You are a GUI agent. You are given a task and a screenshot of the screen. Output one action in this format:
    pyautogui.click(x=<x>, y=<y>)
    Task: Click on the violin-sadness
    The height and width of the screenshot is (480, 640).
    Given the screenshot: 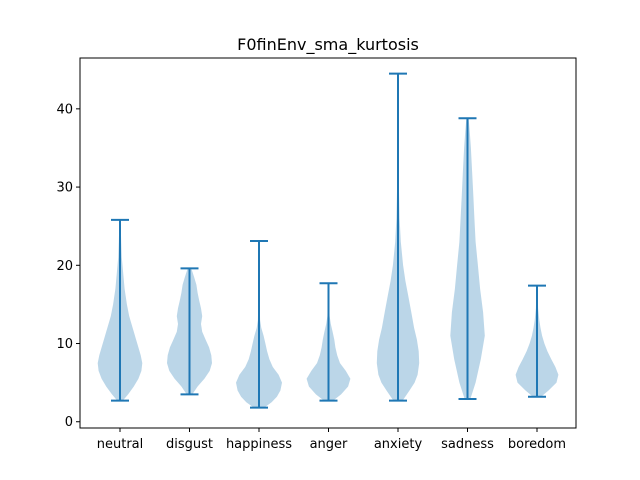 What is the action you would take?
    pyautogui.click(x=467, y=259)
    